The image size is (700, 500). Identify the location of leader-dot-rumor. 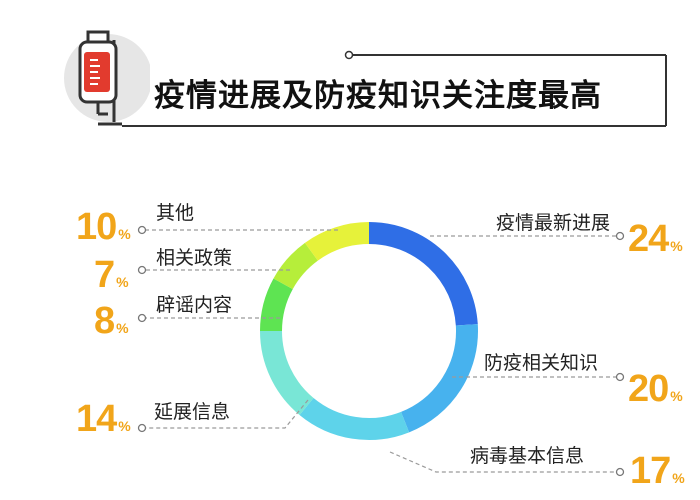
(142, 318).